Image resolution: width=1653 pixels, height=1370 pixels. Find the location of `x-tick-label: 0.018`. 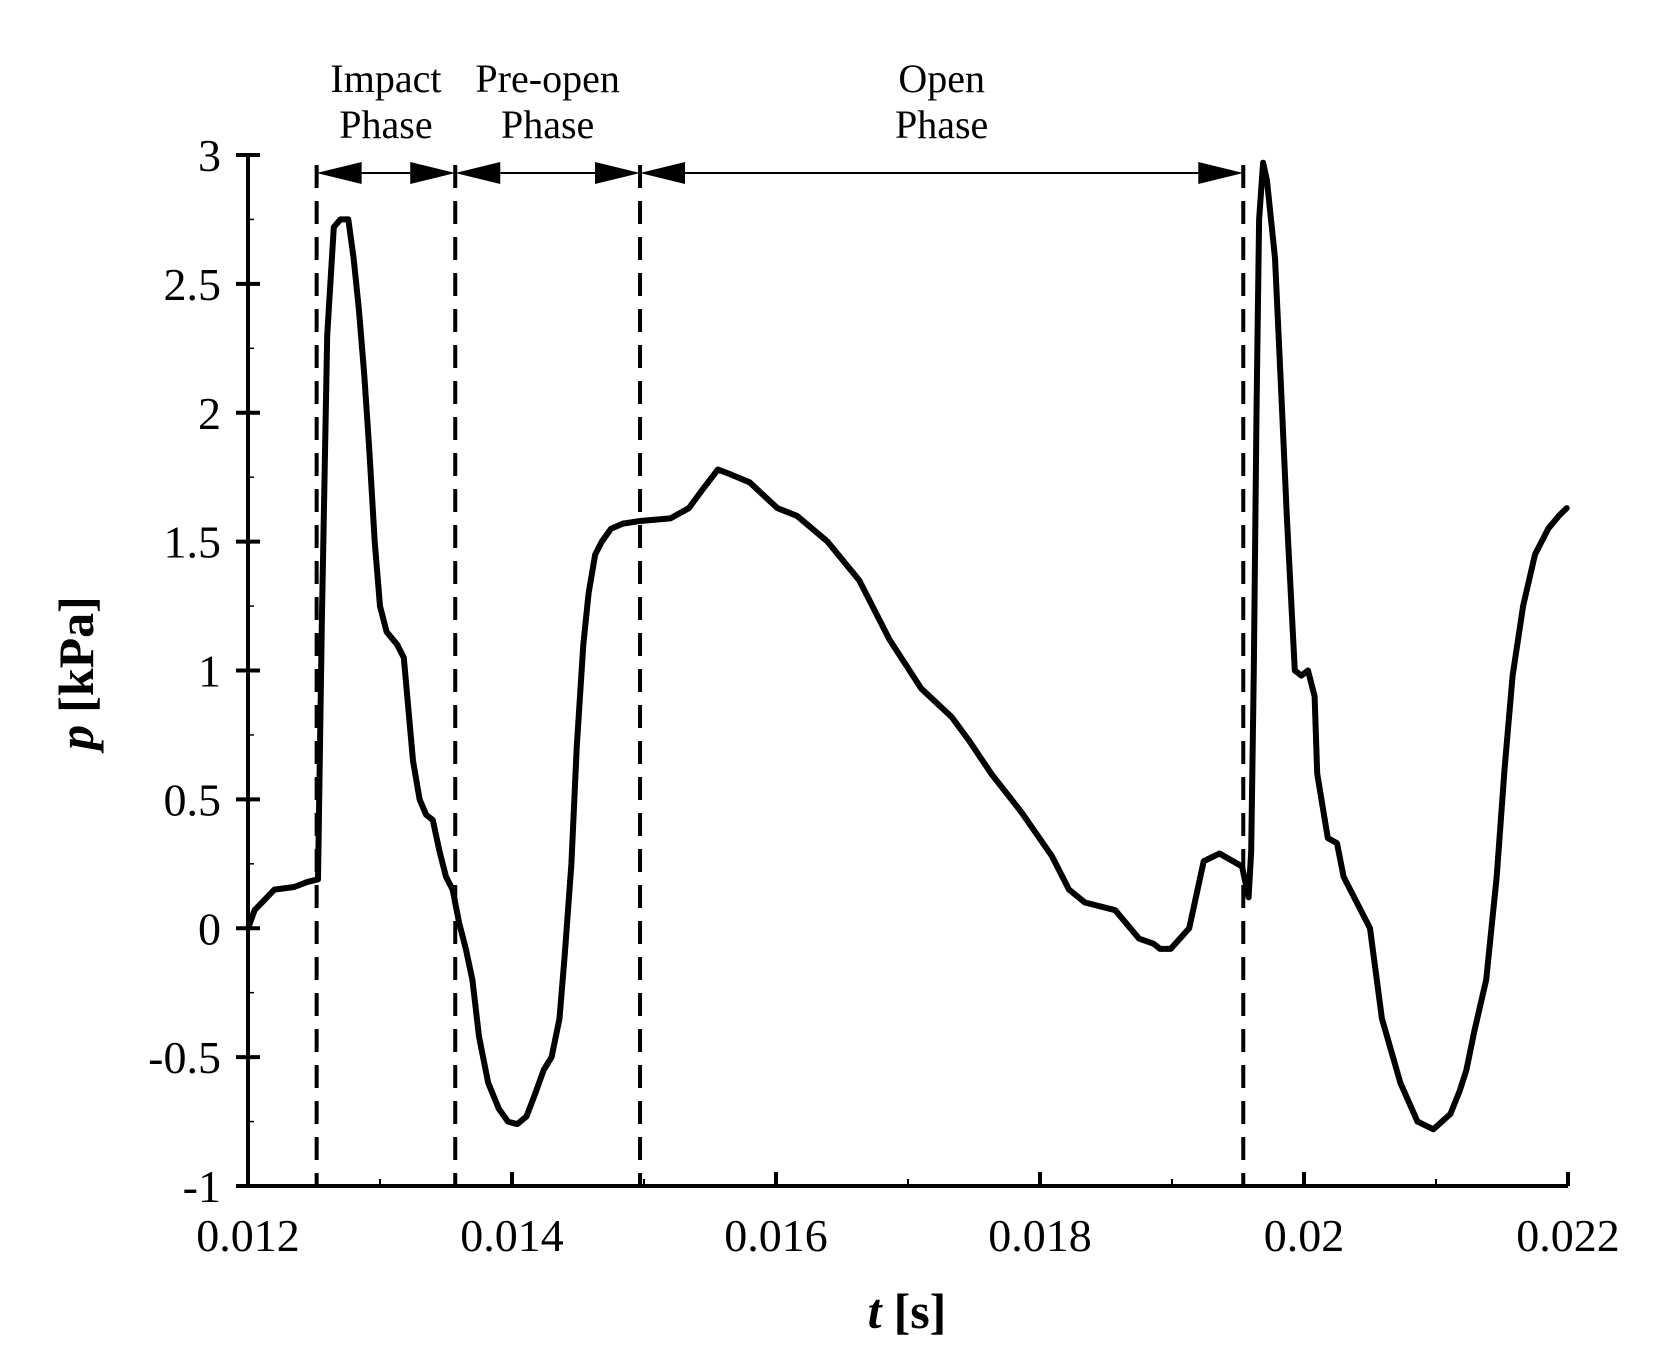

x-tick-label: 0.018 is located at coordinates (1040, 1235).